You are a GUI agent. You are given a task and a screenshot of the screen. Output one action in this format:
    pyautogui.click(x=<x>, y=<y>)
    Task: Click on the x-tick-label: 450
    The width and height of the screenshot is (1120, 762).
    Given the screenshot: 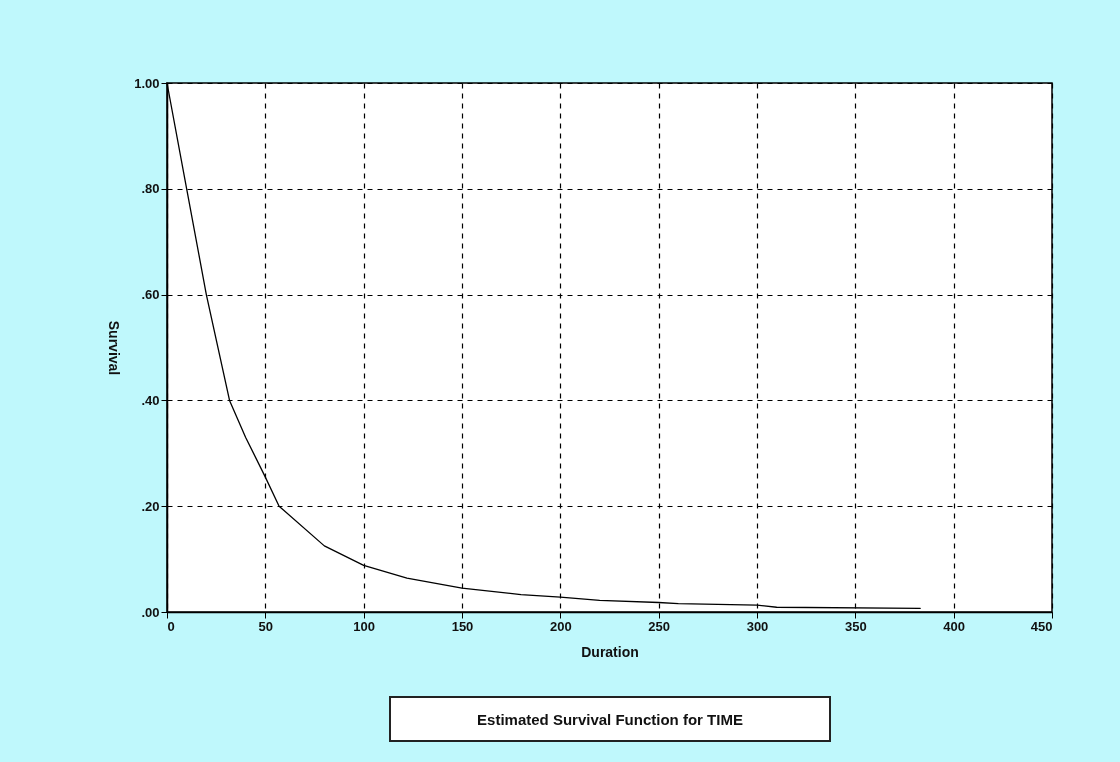 What is the action you would take?
    pyautogui.click(x=1041, y=626)
    